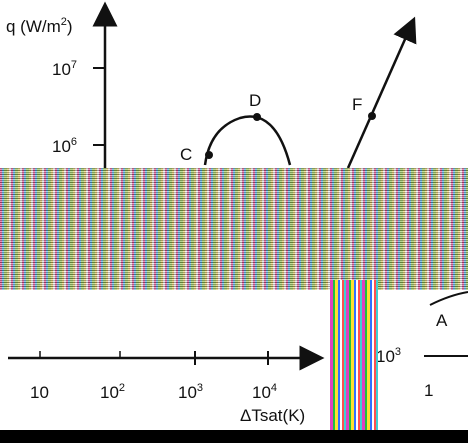 Image resolution: width=468 pixels, height=443 pixels. What do you see at coordinates (112, 392) in the screenshot?
I see `tick-label: 10²` at bounding box center [112, 392].